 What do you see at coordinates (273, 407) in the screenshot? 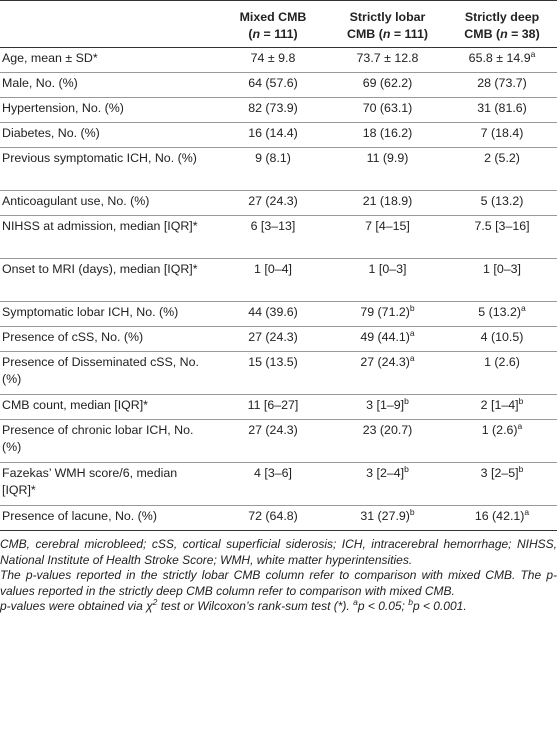
I see `mixed-cmb-value: 11 [6–27]` at bounding box center [273, 407].